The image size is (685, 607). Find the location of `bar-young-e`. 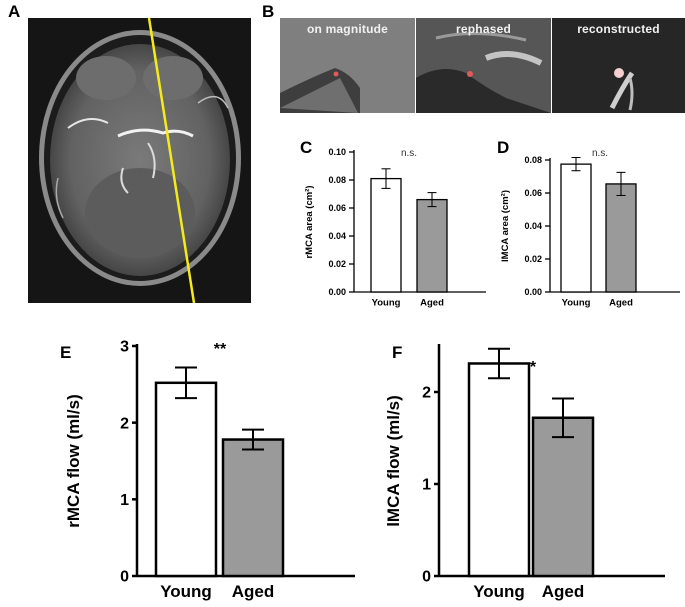

bar-young-e is located at coordinates (186, 479).